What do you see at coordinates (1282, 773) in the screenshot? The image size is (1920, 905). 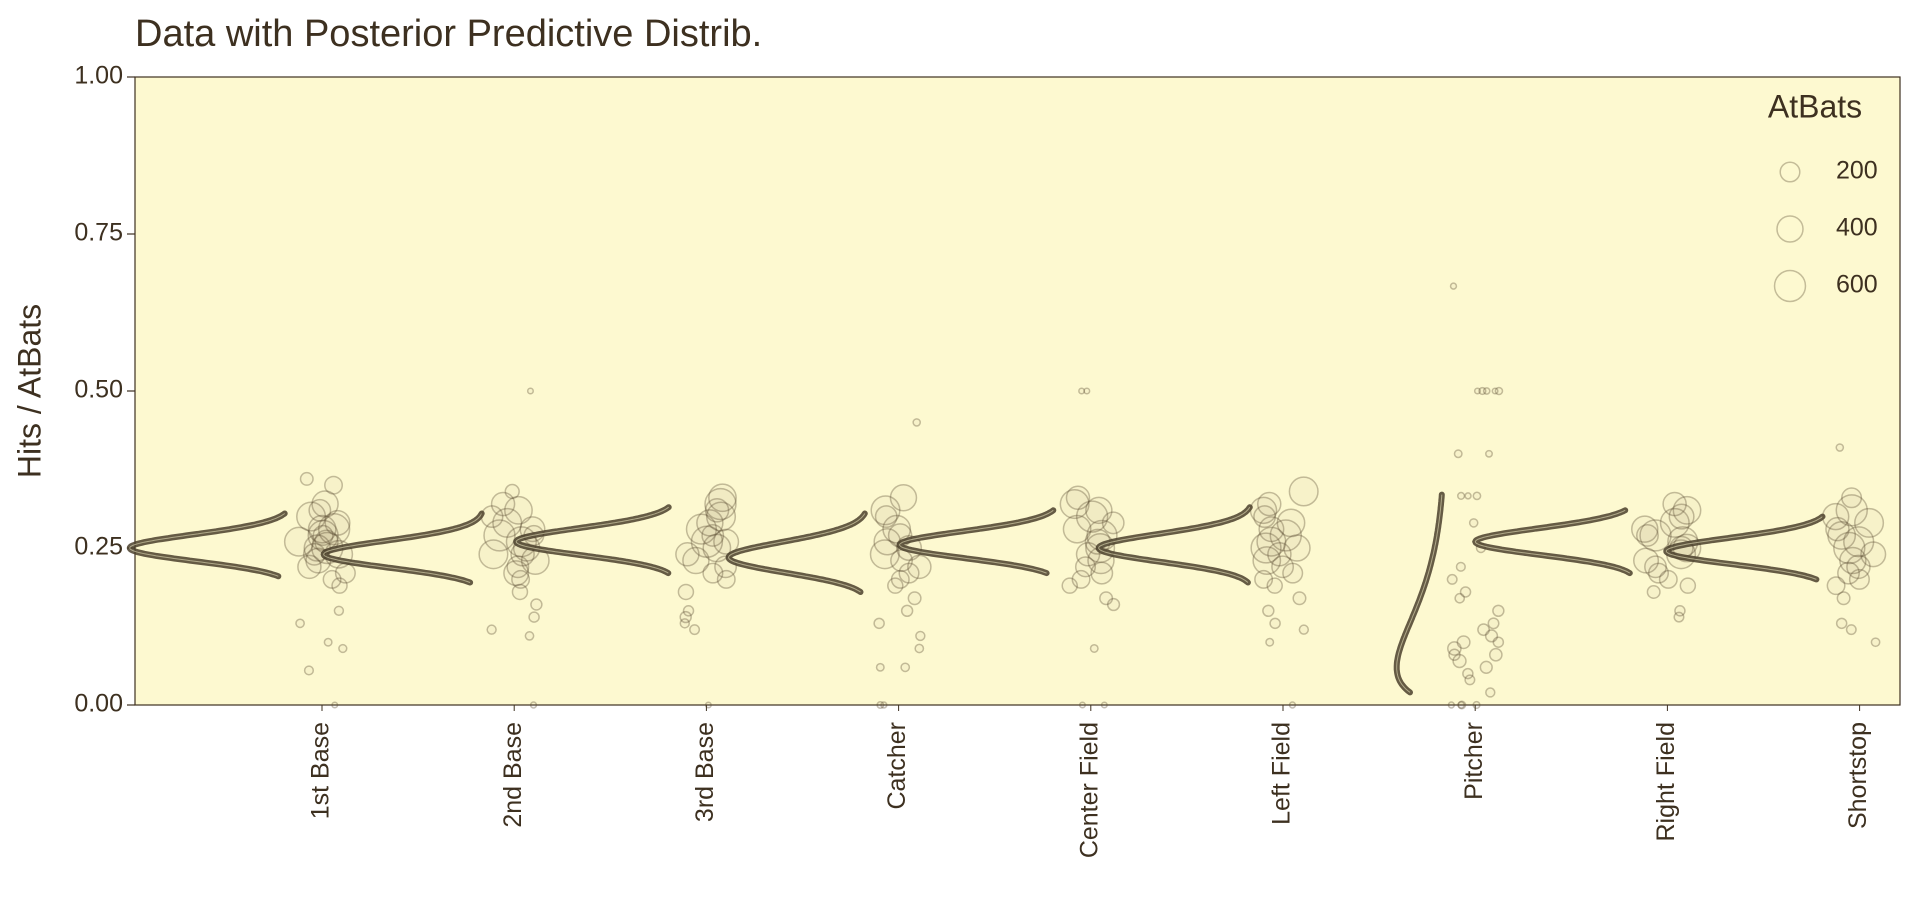 I see `x-tick-label: Left Field` at bounding box center [1282, 773].